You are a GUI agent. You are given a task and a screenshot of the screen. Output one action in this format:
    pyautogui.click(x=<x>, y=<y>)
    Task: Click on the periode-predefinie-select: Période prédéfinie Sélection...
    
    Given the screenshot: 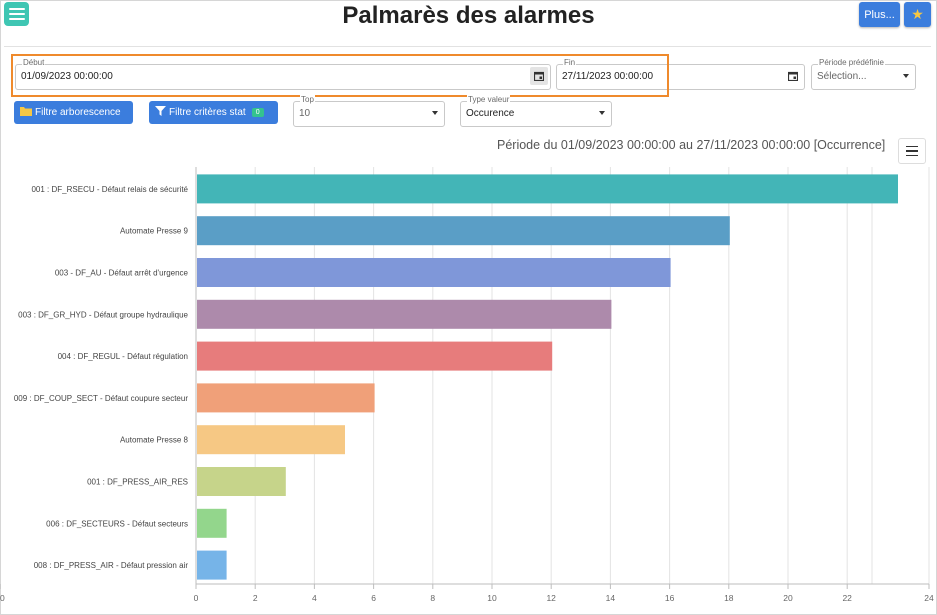 What is the action you would take?
    pyautogui.click(x=863, y=74)
    